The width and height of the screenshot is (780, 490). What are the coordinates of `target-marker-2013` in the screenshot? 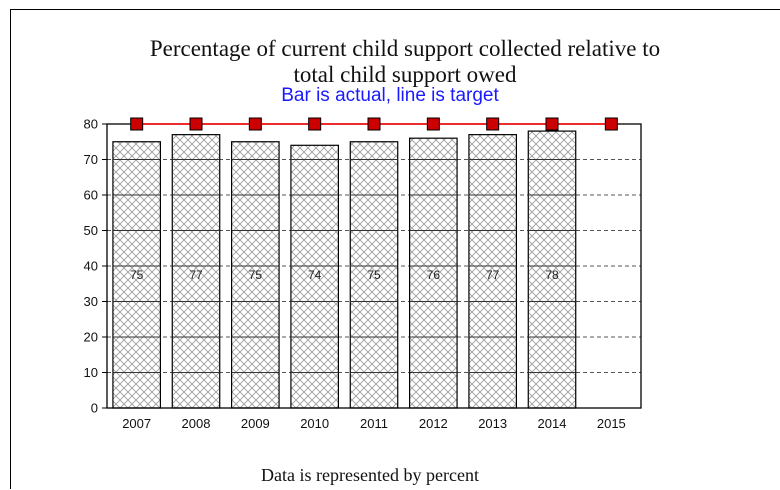 It's located at (493, 124).